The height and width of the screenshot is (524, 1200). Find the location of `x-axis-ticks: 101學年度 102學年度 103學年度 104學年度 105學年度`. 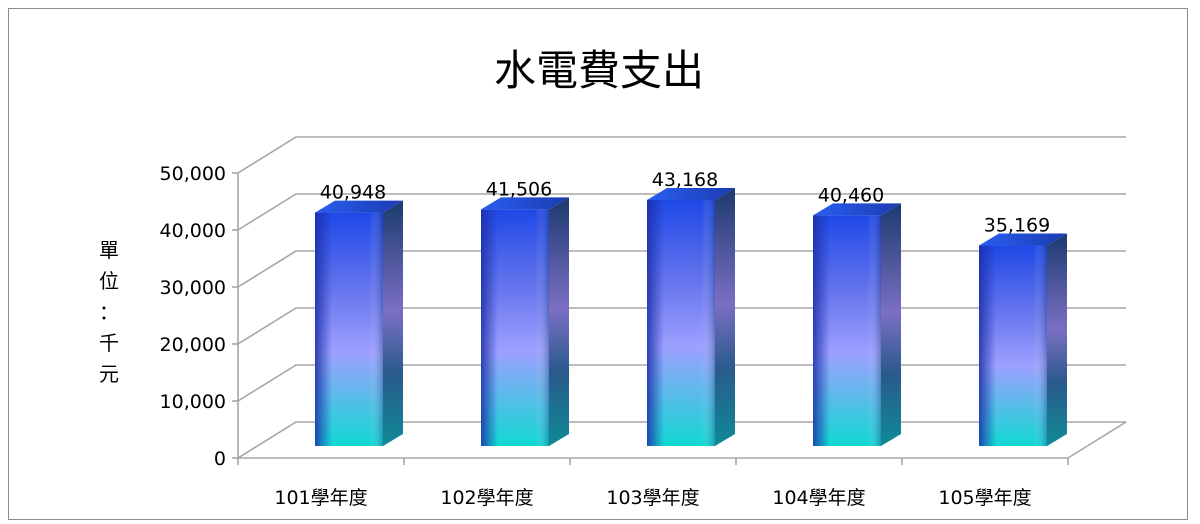

x-axis-ticks: 101學年度 102學年度 103學年度 104學年度 105學年度 is located at coordinates (652, 498).